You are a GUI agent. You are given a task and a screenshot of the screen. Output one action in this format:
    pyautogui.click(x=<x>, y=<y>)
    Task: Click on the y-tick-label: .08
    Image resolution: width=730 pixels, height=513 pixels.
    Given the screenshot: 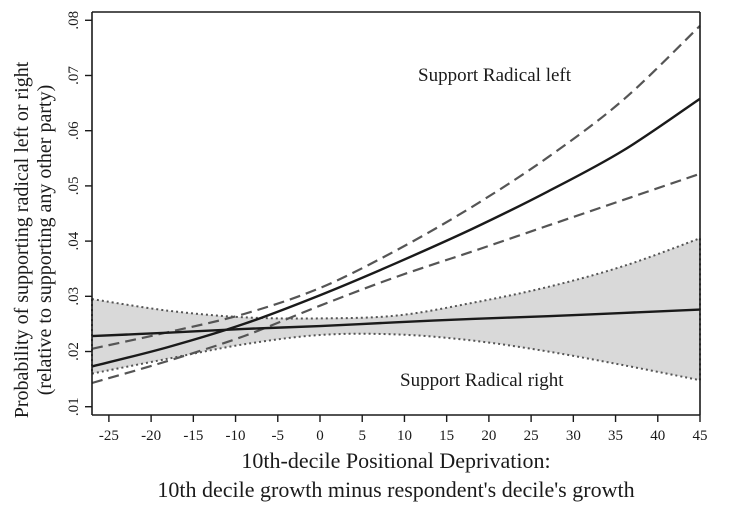 What is the action you would take?
    pyautogui.click(x=74, y=20)
    